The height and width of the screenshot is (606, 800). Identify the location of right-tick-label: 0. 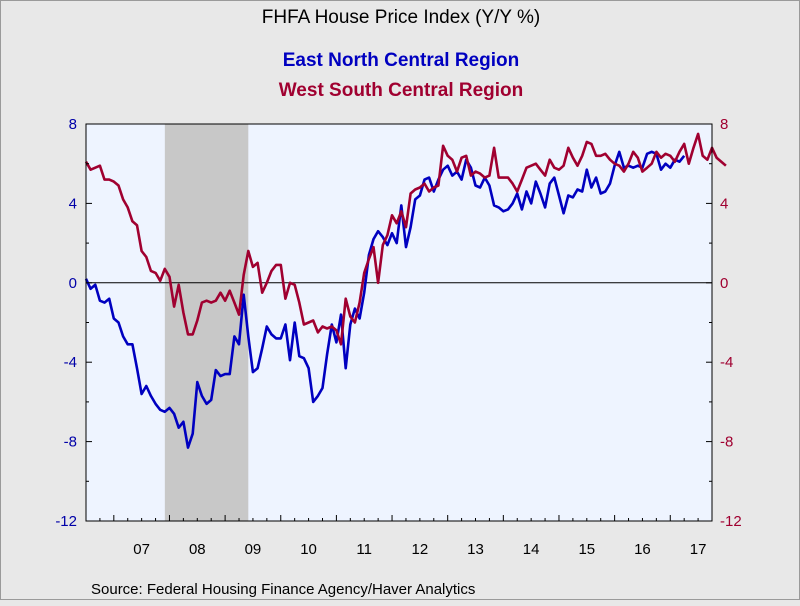
(724, 283).